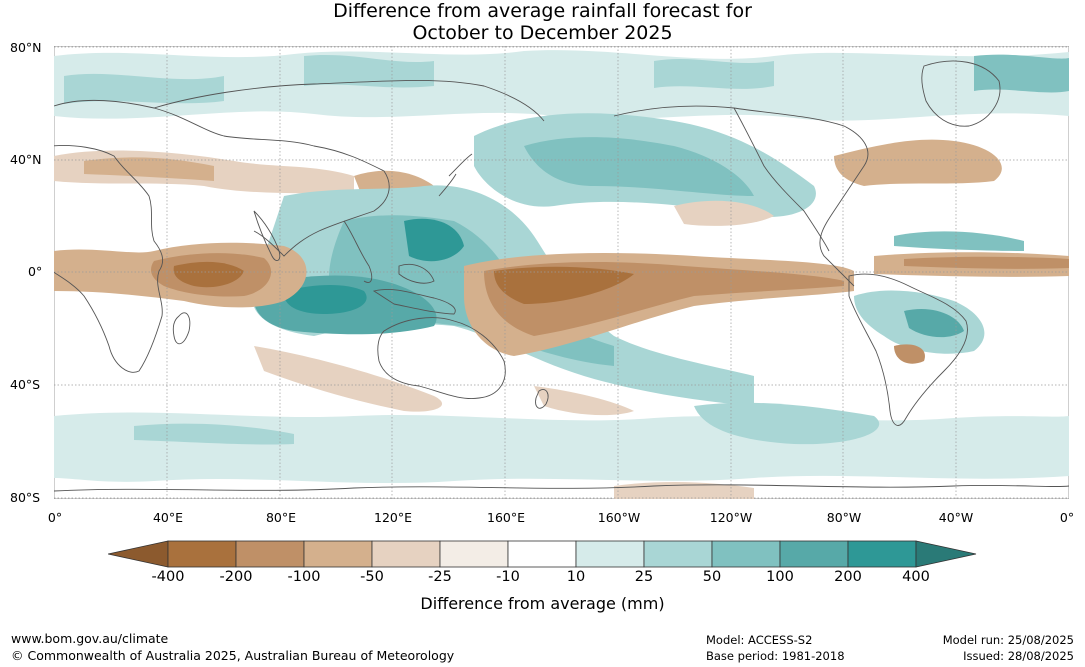  What do you see at coordinates (759, 640) in the screenshot?
I see `footer-model: Model: ACCESS-S2` at bounding box center [759, 640].